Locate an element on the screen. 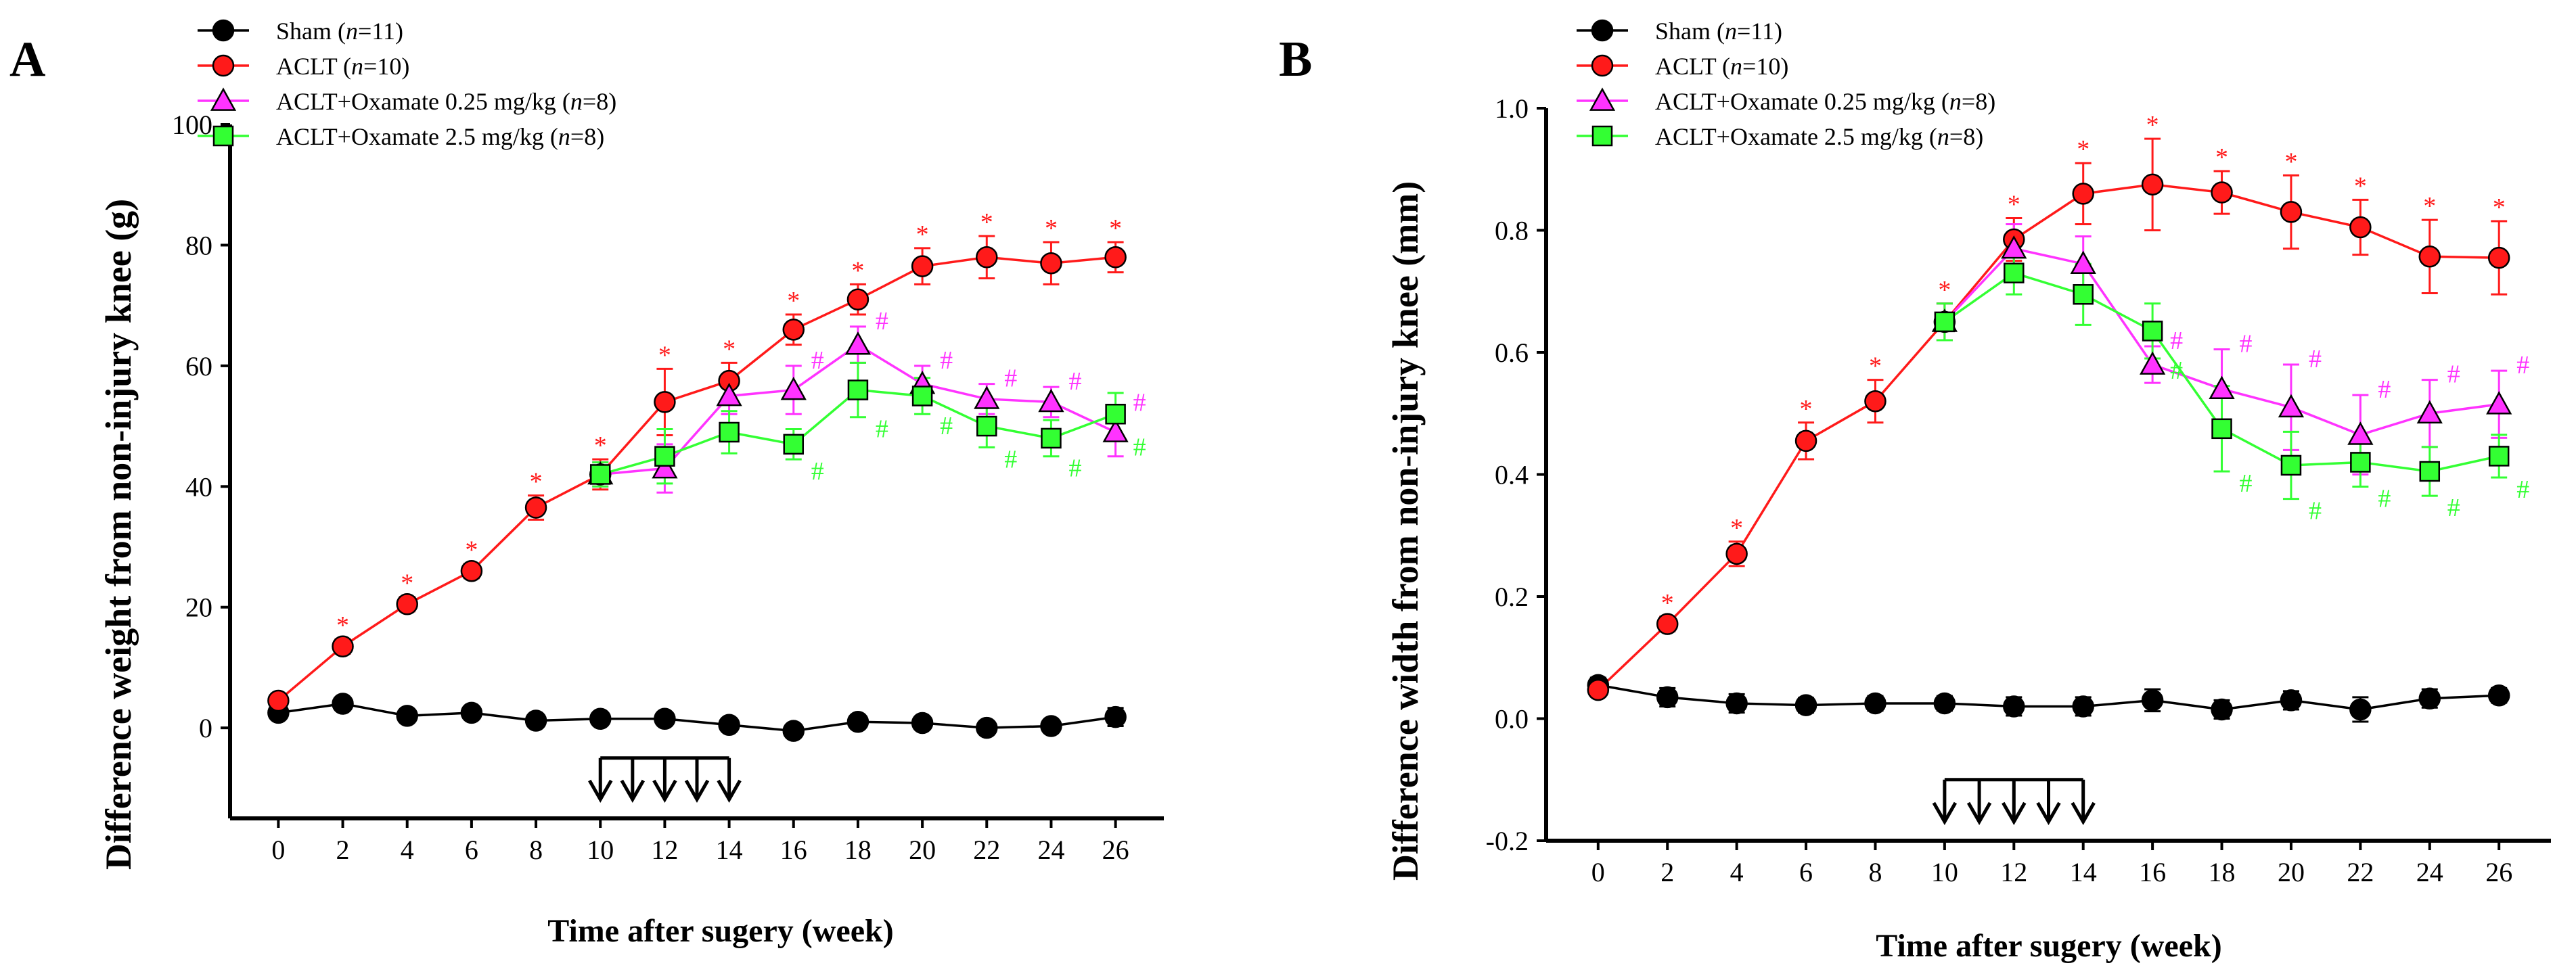 The width and height of the screenshot is (2576, 978). legend-oxa025-symbol is located at coordinates (224, 99).